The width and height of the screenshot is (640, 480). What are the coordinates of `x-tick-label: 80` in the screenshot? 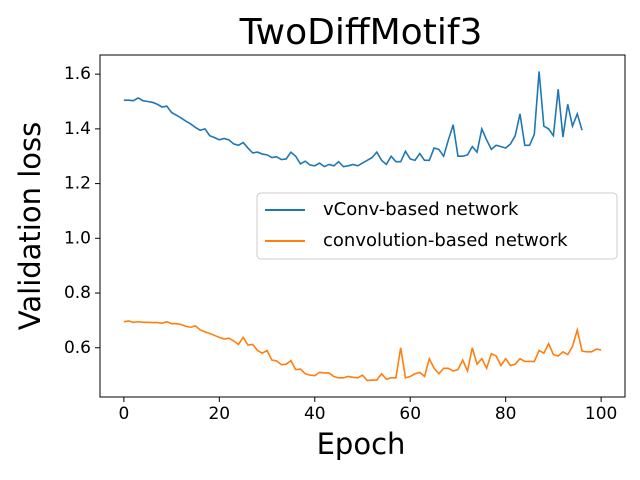 It's located at (506, 414).